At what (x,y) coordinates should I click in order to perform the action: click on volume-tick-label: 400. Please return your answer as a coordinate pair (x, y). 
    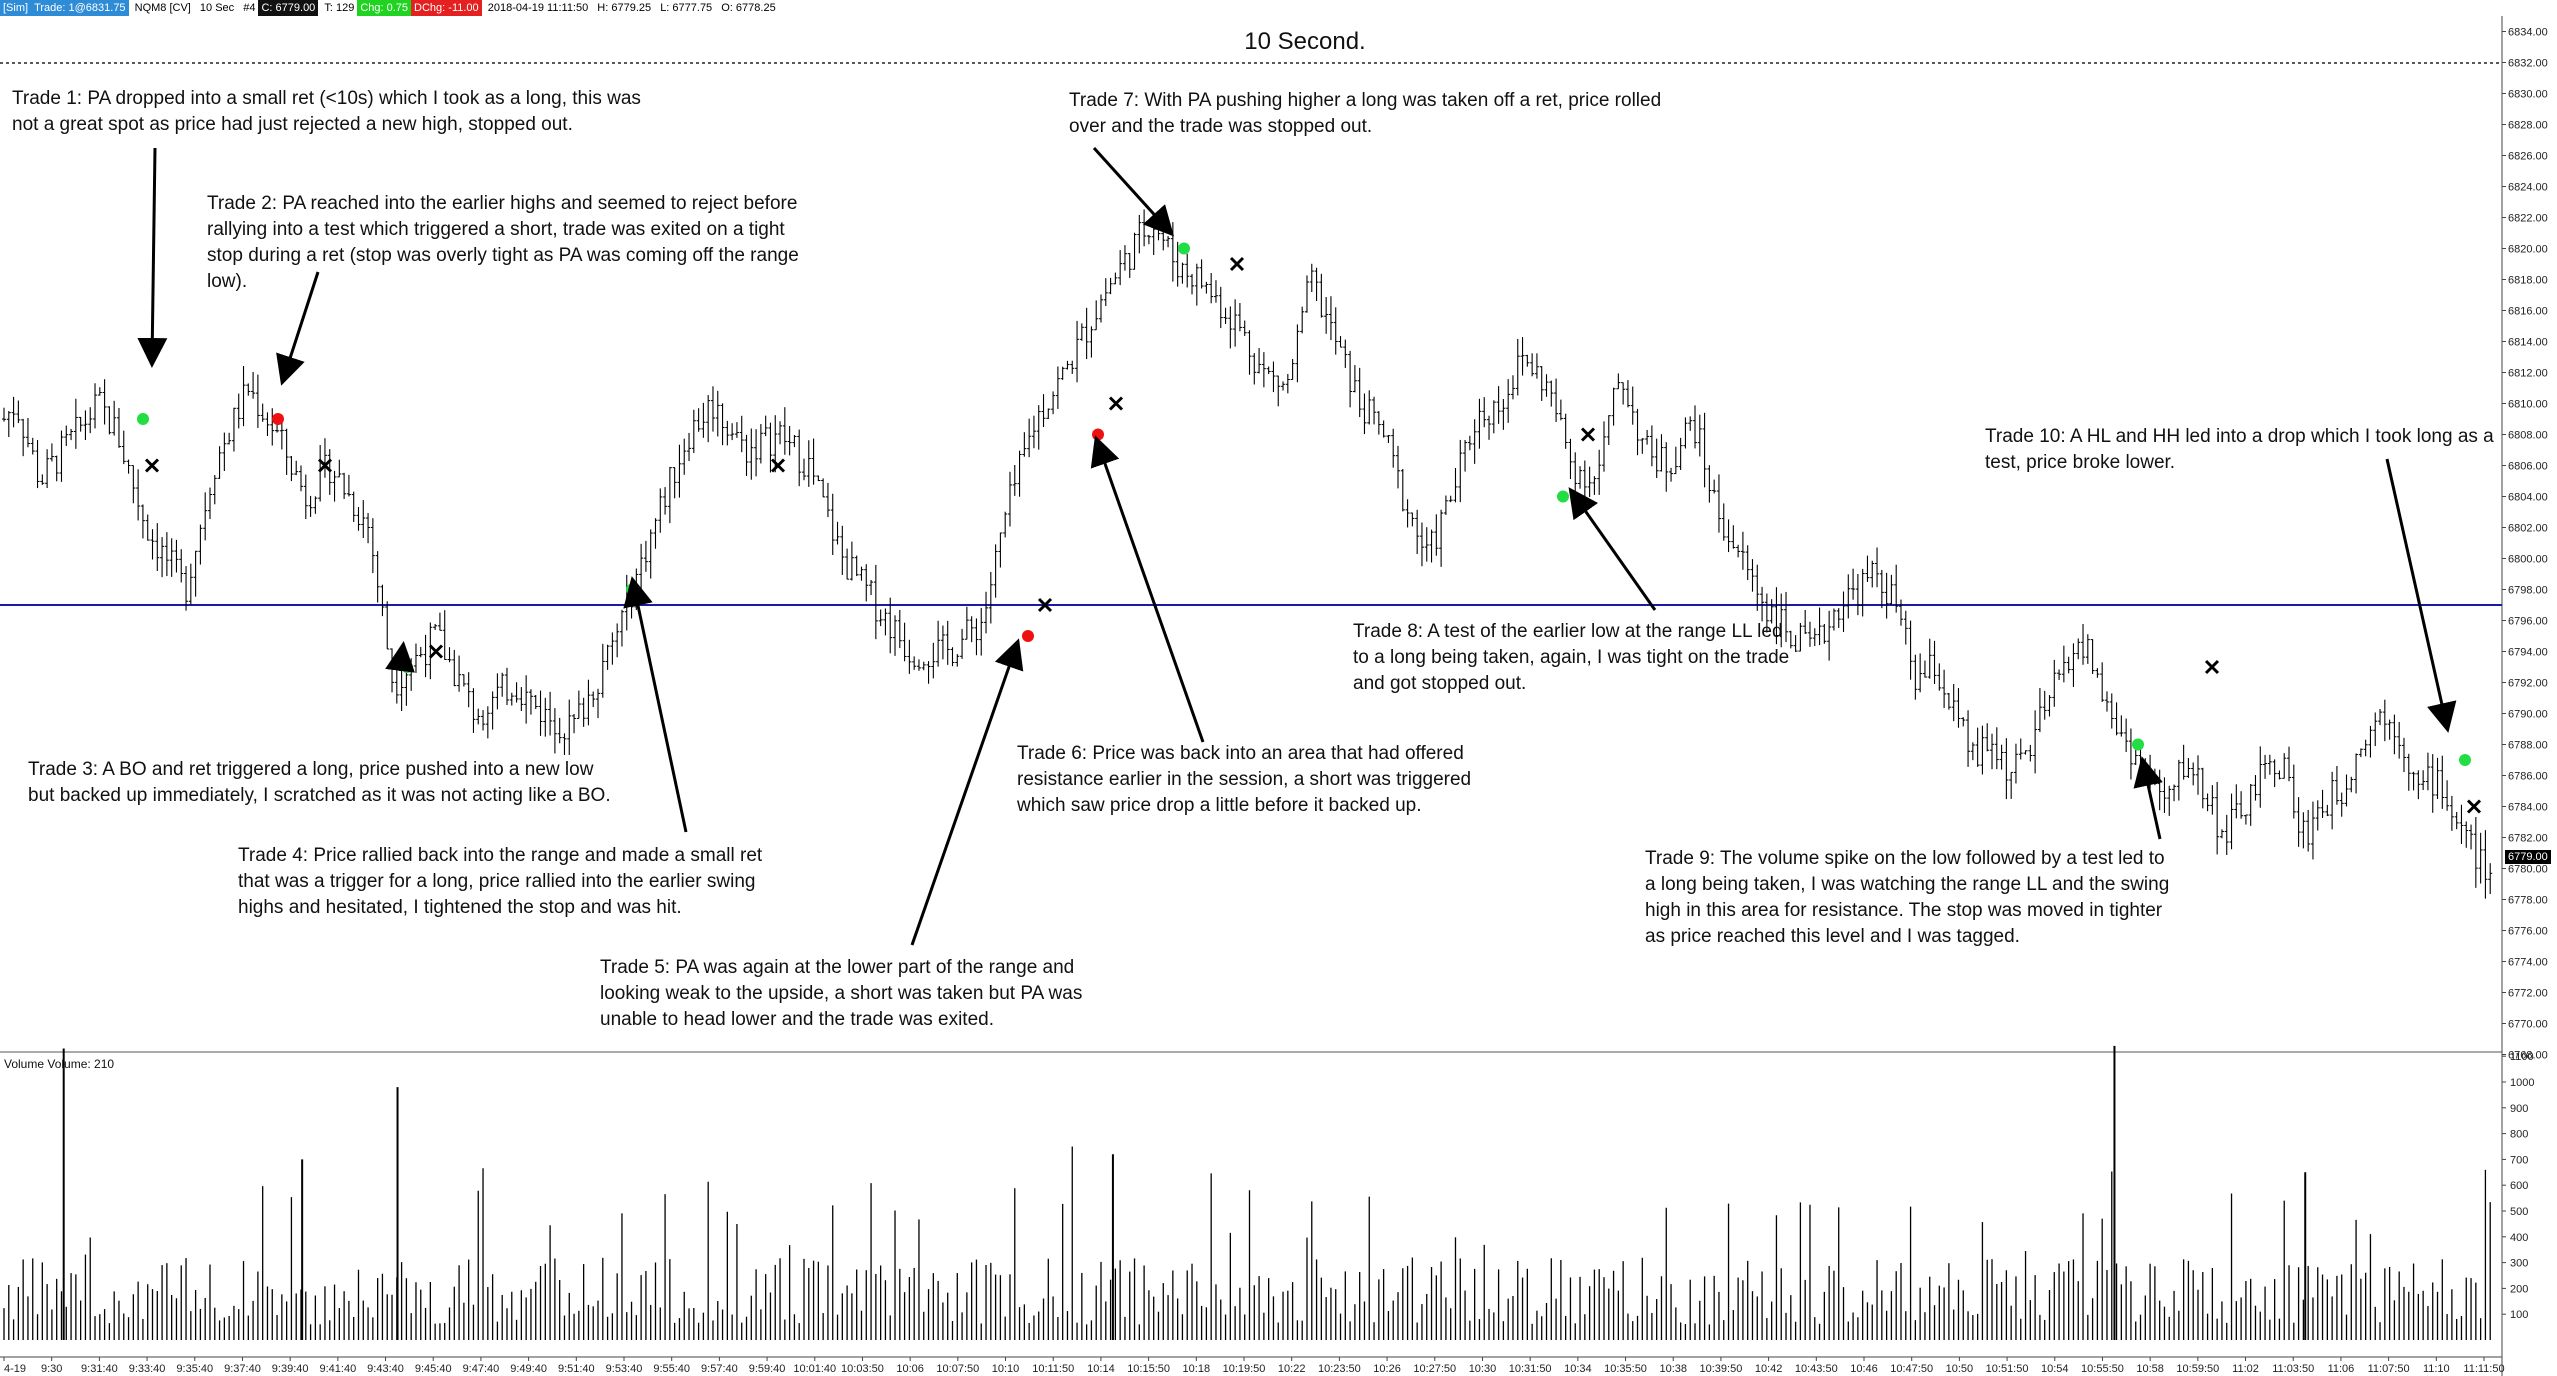
    Looking at the image, I should click on (2519, 1238).